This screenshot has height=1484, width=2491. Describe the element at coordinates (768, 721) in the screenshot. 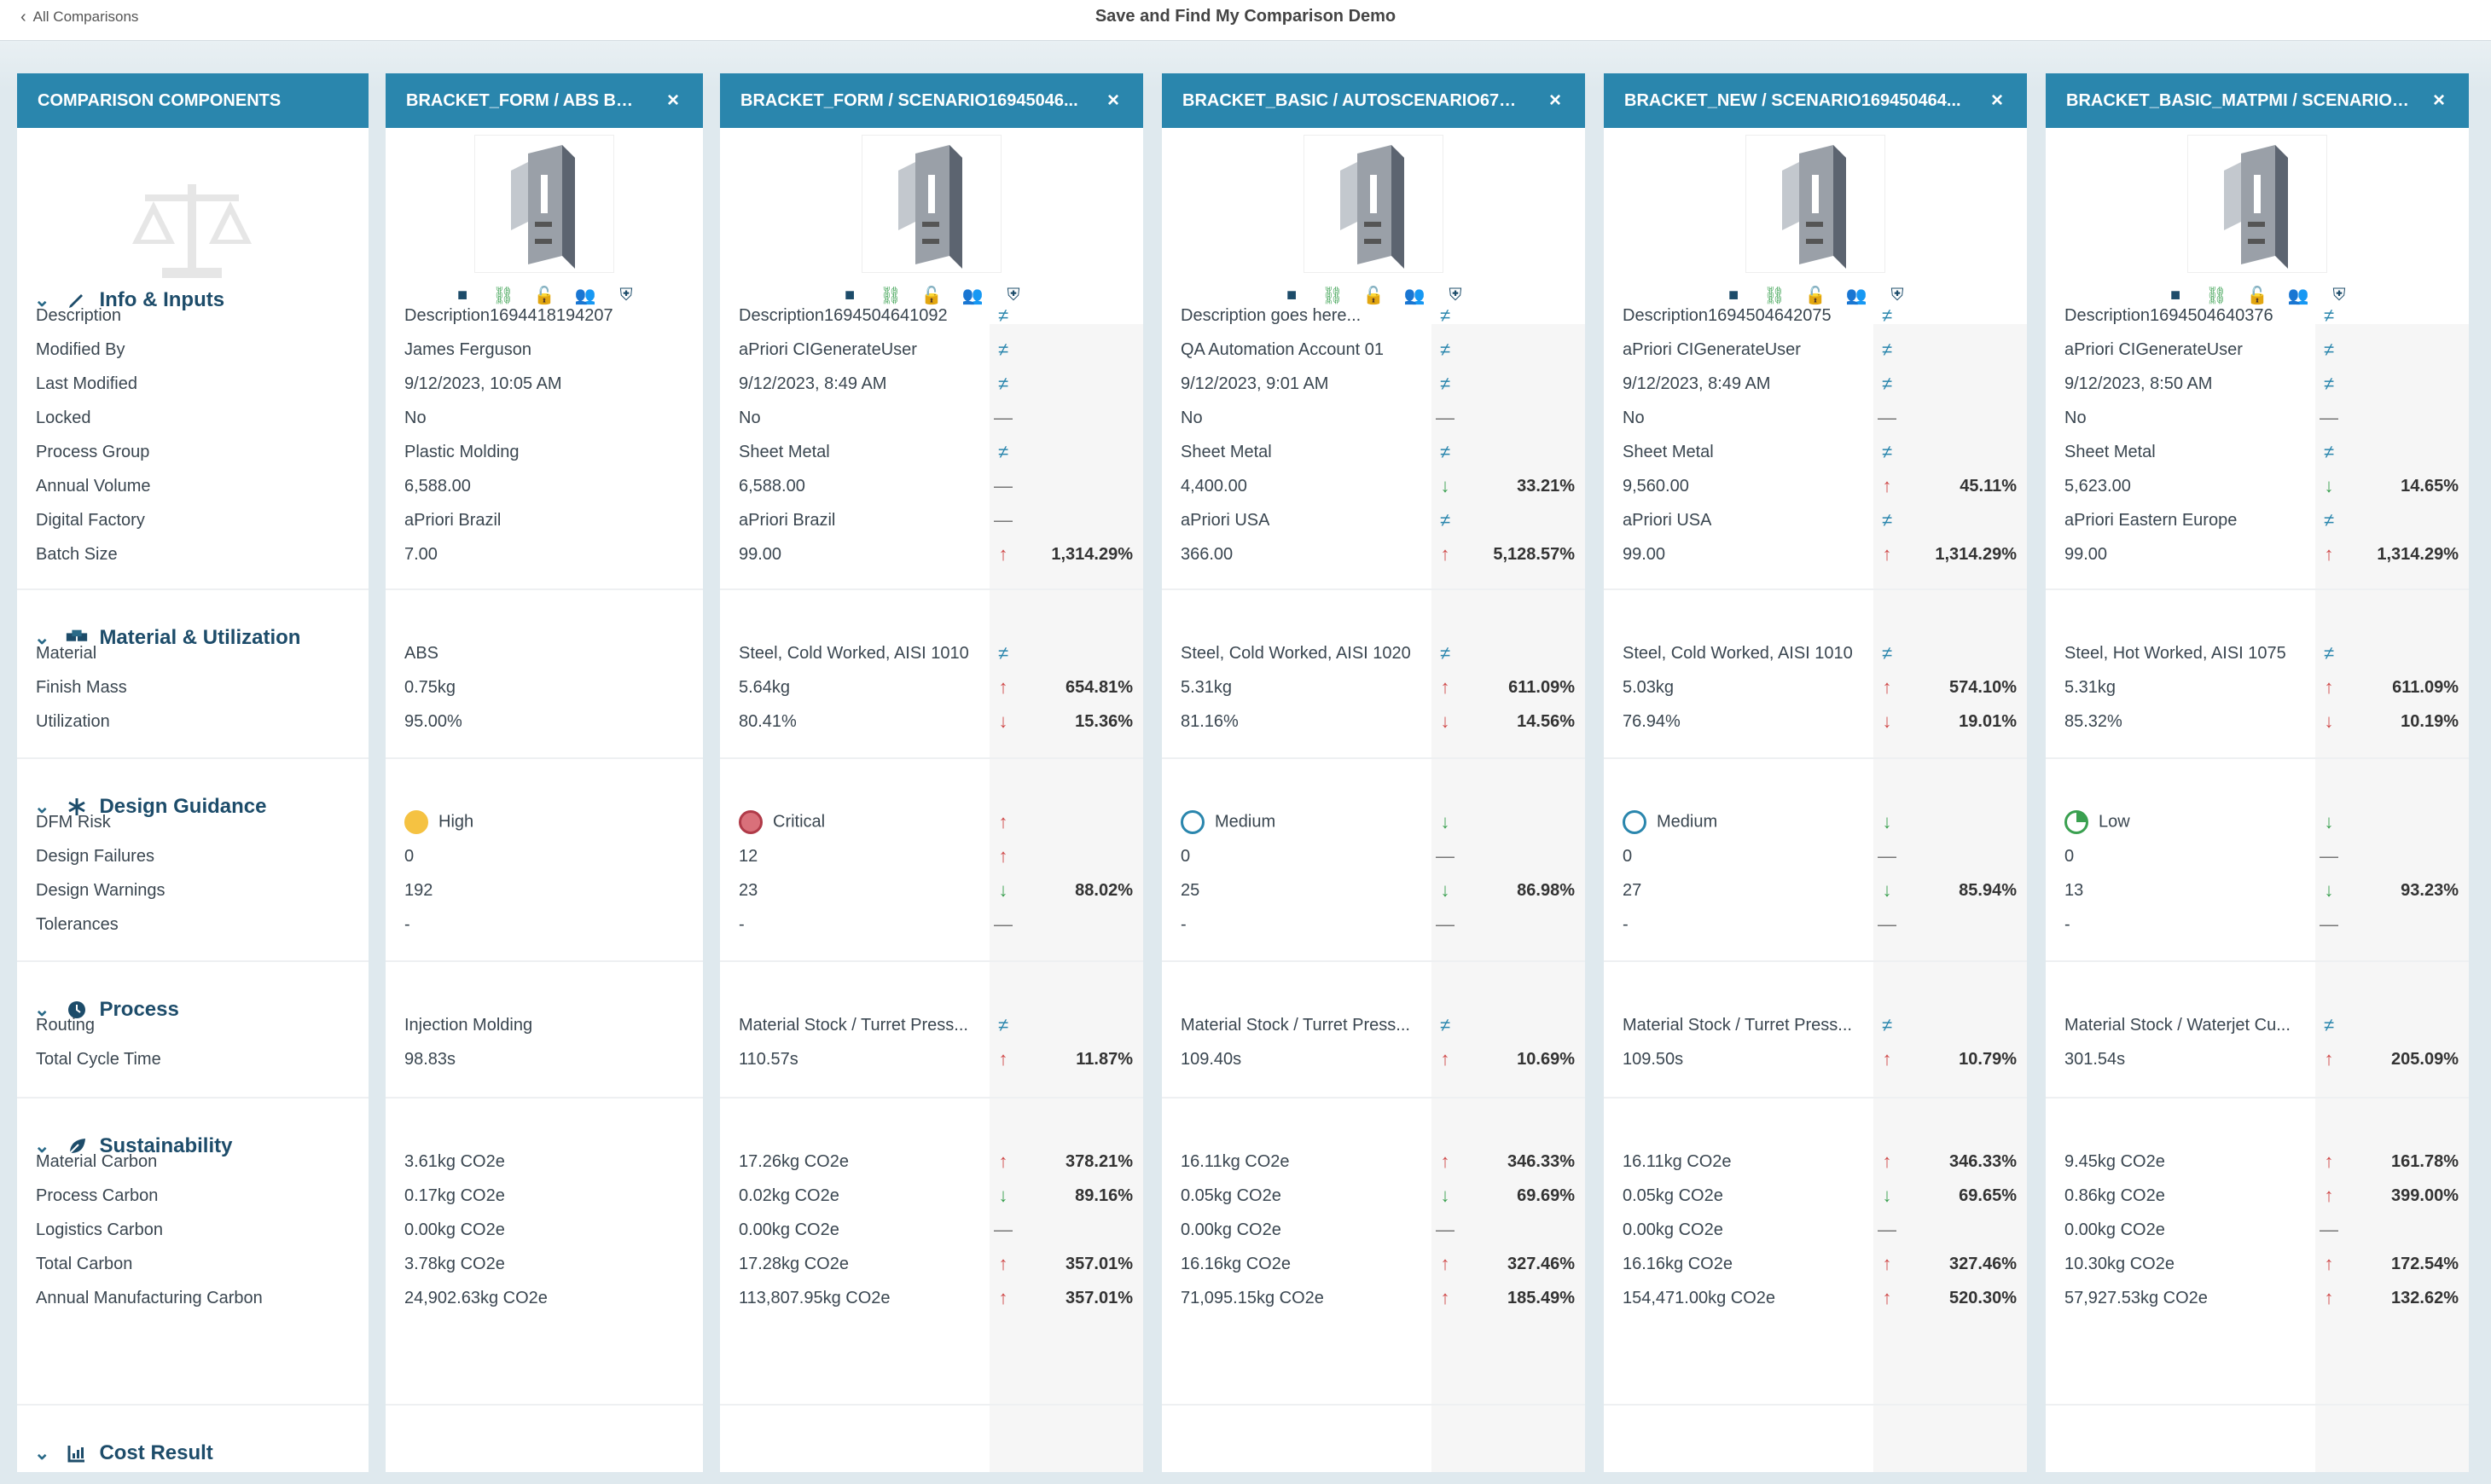

I see `value-text: 80.41%` at that location.